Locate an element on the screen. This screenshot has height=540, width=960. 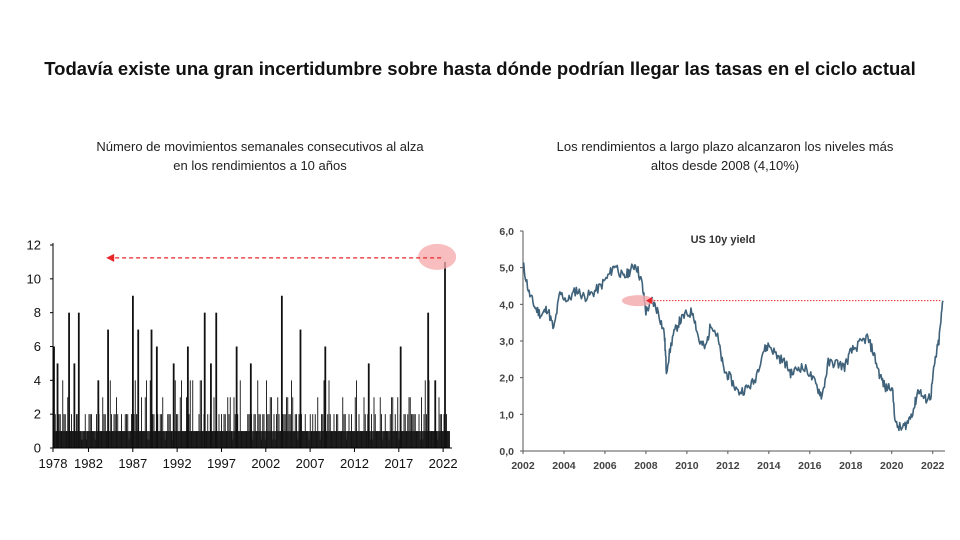
x-tick-label: 2016 is located at coordinates (810, 466).